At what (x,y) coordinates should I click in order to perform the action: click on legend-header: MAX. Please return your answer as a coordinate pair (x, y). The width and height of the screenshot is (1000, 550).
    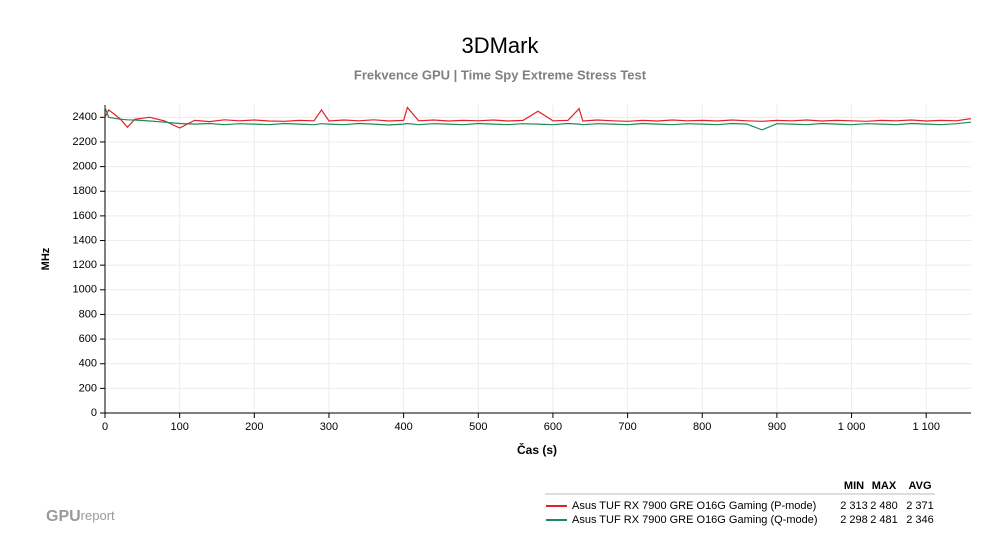
    Looking at the image, I should click on (884, 486).